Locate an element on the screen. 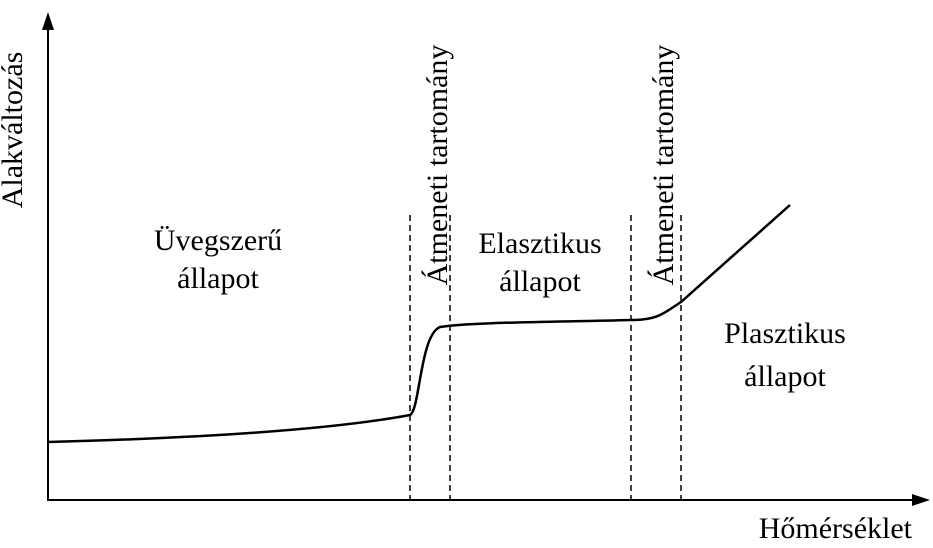  x-axis-label: Hőmérséklet is located at coordinates (836, 528).